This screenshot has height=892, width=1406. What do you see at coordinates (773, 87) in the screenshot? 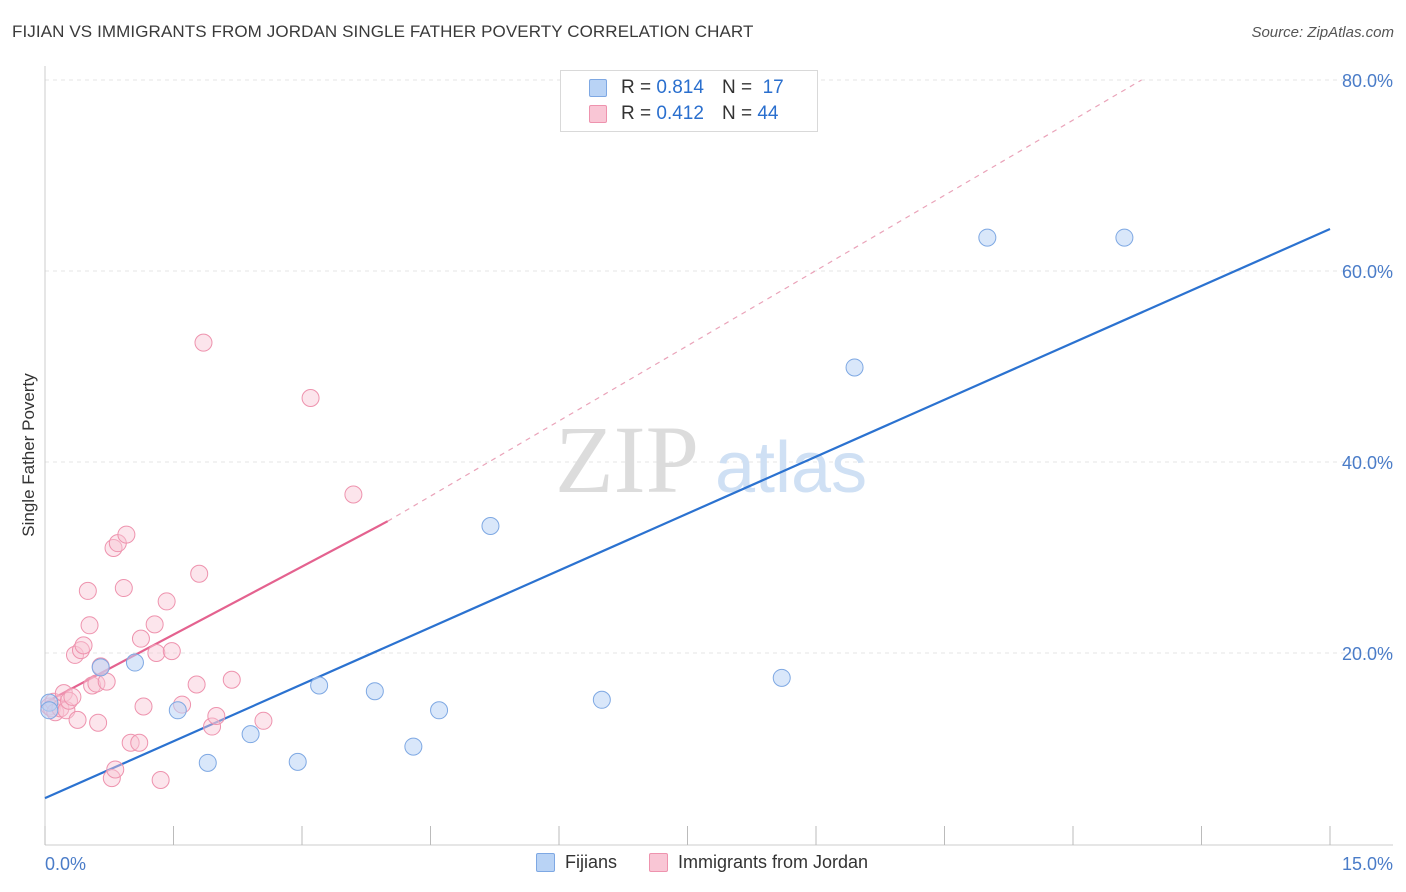
I see `n-value: 17` at bounding box center [773, 87].